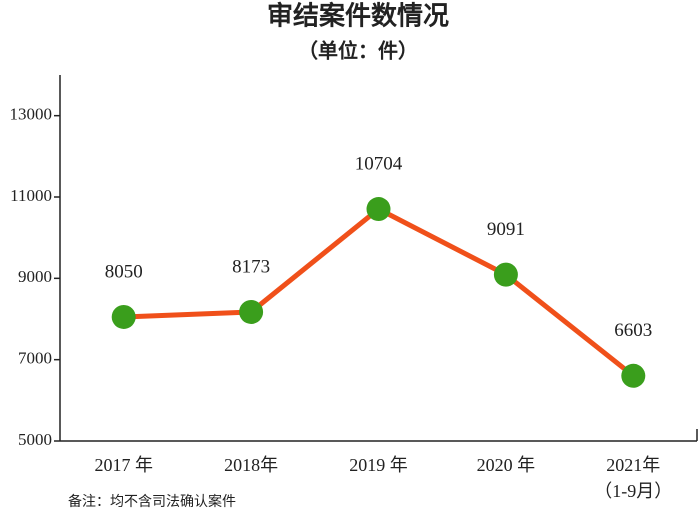 The image size is (700, 513). I want to click on value-label: 10704, so click(379, 163).